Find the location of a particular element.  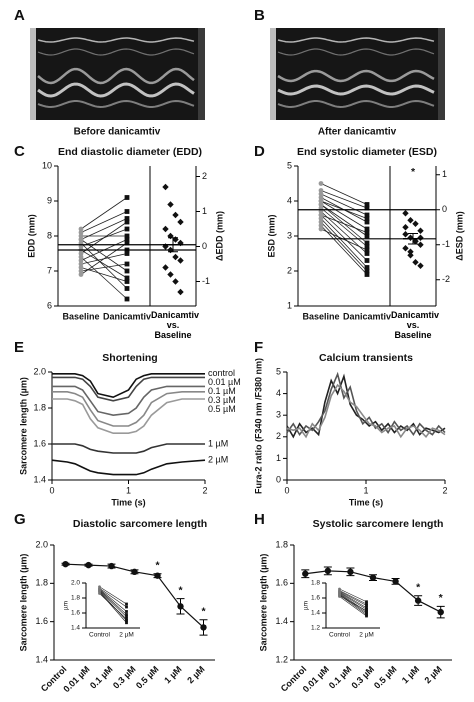

y-axis-label: µm is located at coordinates (66, 605).